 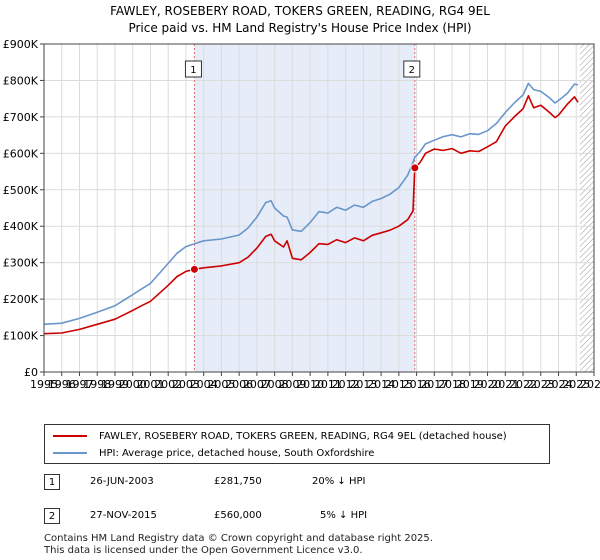 I want to click on sale-number-badge: 1, so click(x=52, y=482).